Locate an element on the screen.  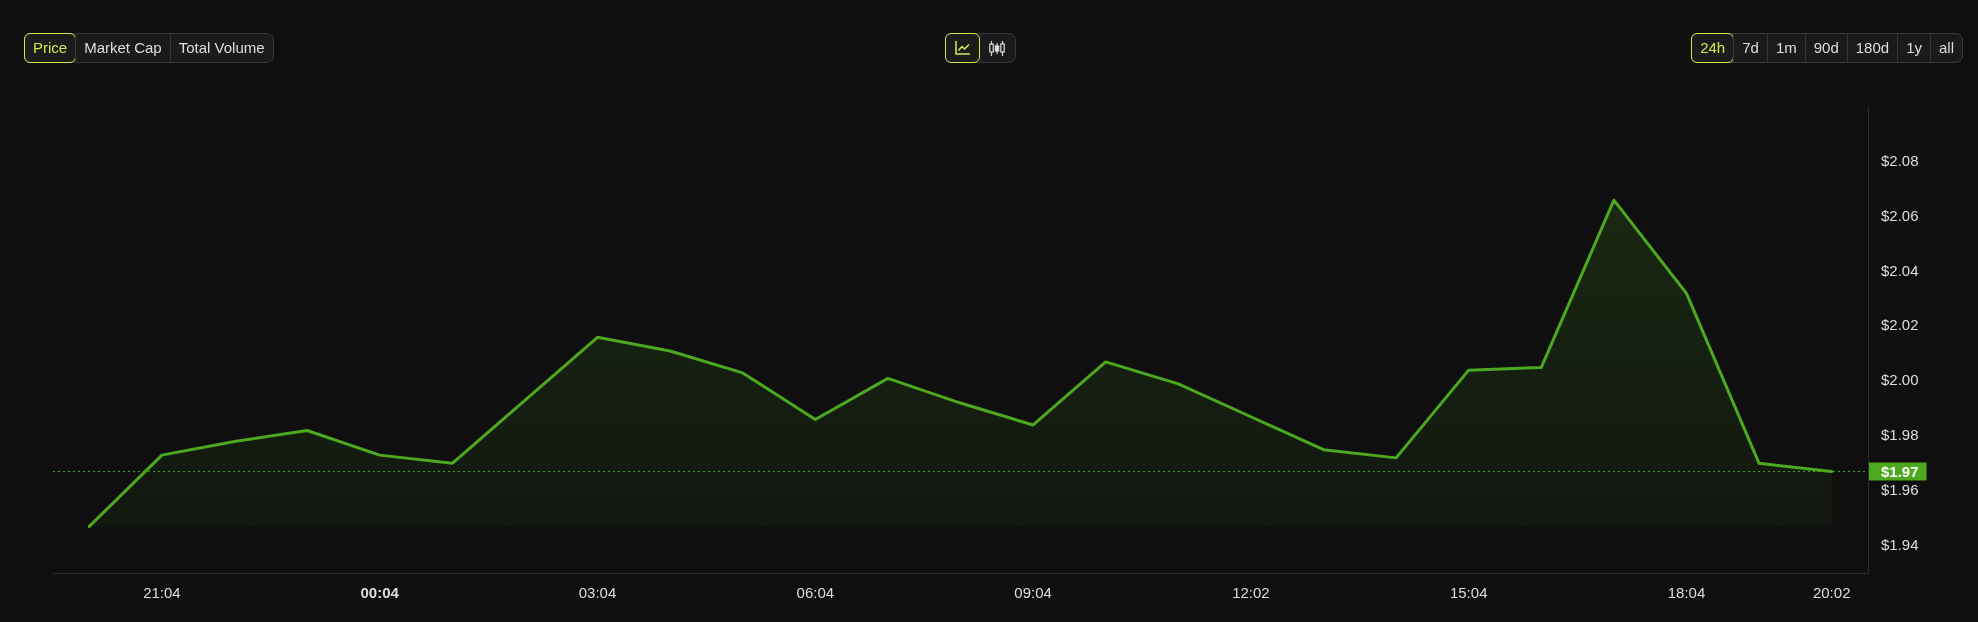
button: all is located at coordinates (1946, 48).